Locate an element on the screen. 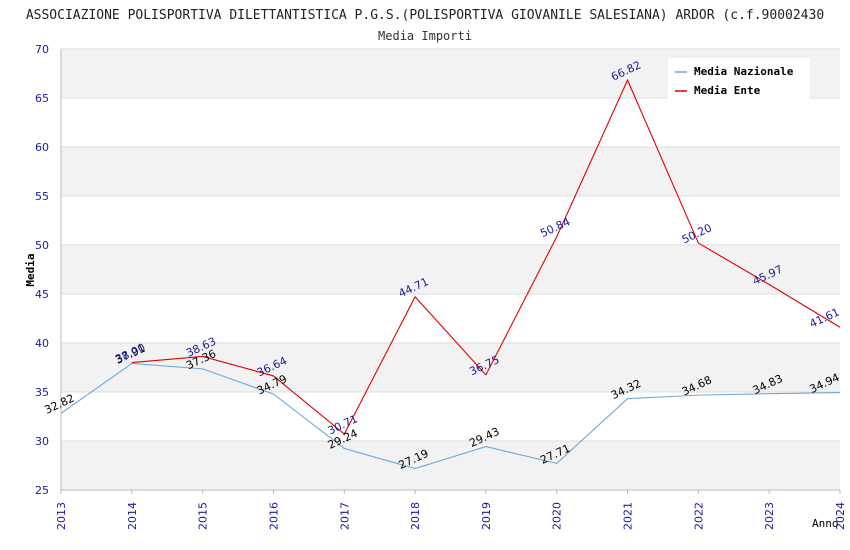 The image size is (850, 550). x-tick-label: 2020 is located at coordinates (557, 516).